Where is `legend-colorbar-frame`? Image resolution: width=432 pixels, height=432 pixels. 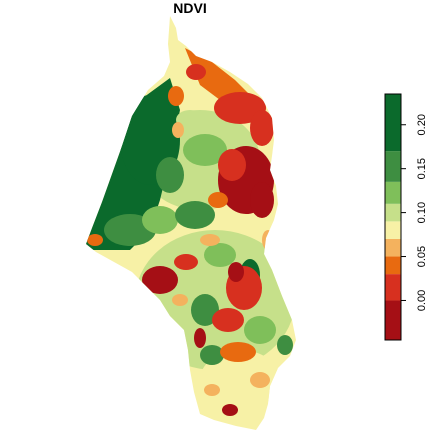 legend-colorbar-frame is located at coordinates (393, 217).